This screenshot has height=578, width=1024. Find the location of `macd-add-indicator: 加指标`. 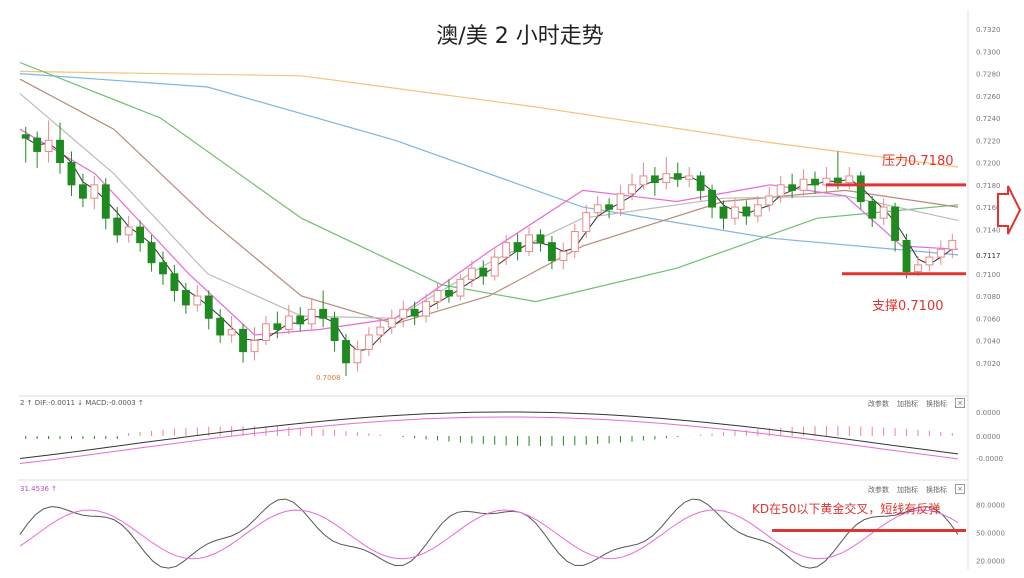

macd-add-indicator: 加指标 is located at coordinates (907, 404).